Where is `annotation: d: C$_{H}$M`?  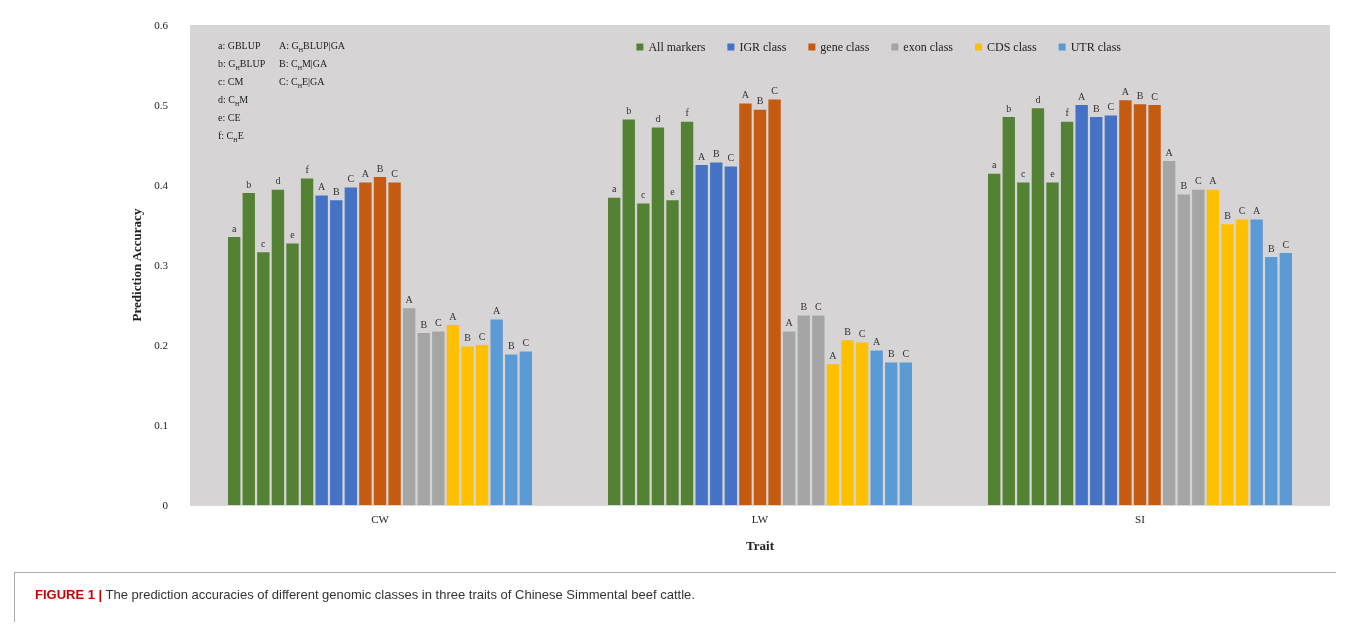
annotation: d: C$_{H}$M is located at coordinates (233, 100).